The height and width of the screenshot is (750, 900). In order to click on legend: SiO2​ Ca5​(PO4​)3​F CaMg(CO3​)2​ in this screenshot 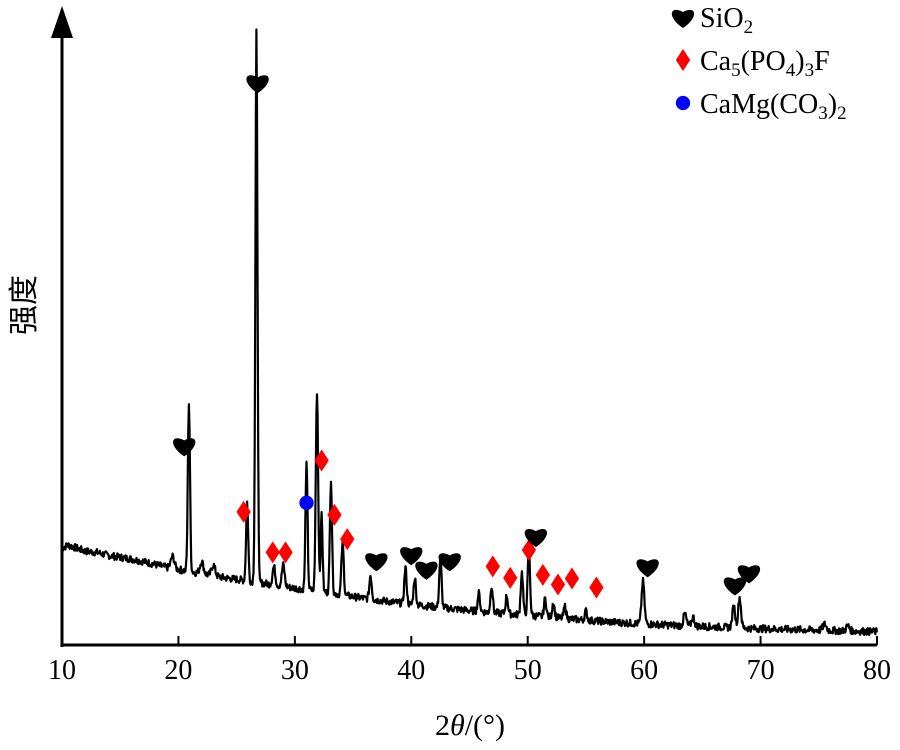, I will do `click(759, 63)`.